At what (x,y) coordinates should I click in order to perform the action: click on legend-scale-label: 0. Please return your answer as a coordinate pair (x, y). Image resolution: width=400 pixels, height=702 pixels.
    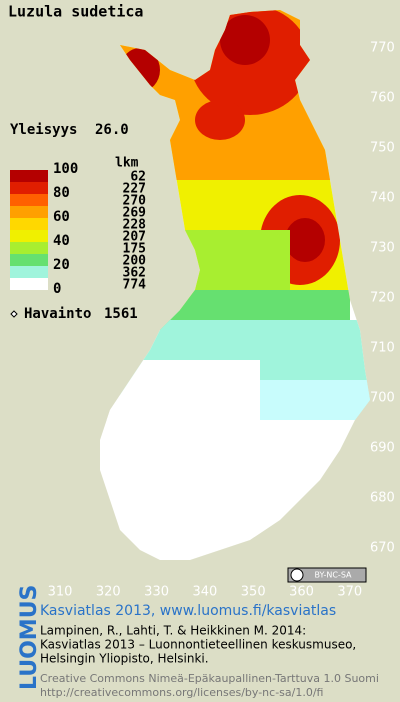
    Looking at the image, I should click on (57, 289).